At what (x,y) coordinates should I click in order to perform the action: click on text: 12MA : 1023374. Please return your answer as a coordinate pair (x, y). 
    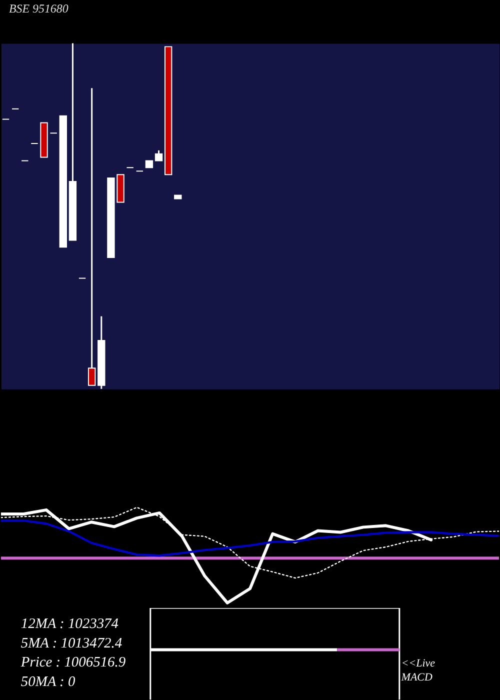
    Looking at the image, I should click on (69, 624).